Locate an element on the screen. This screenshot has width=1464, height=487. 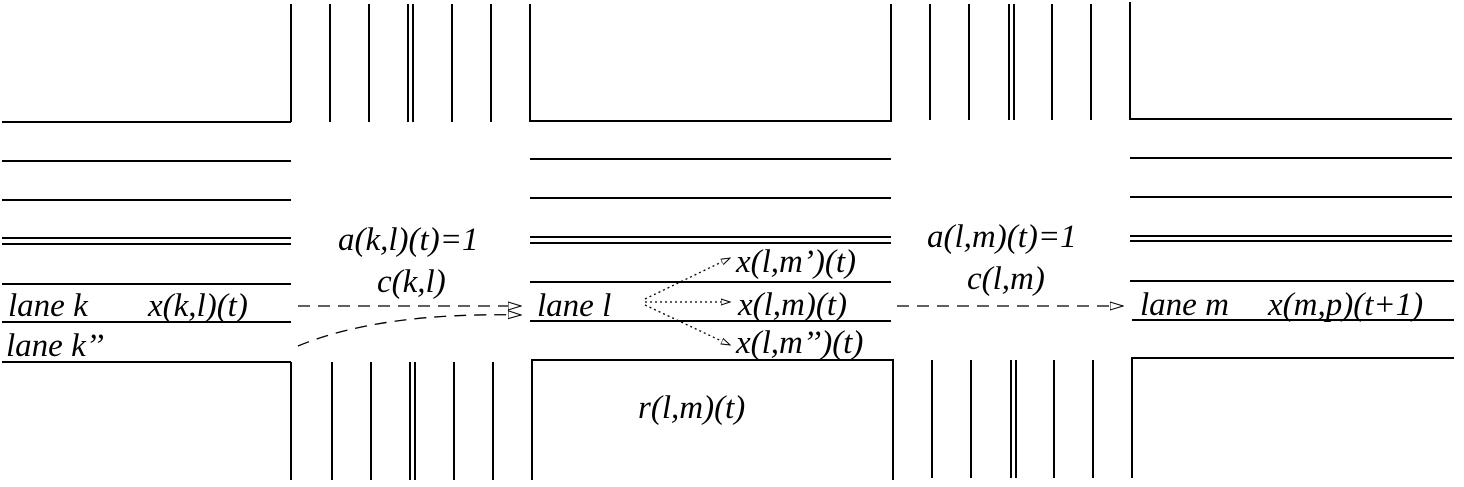
label-a-kl: a(k,l)(t)=1 is located at coordinates (408, 240).